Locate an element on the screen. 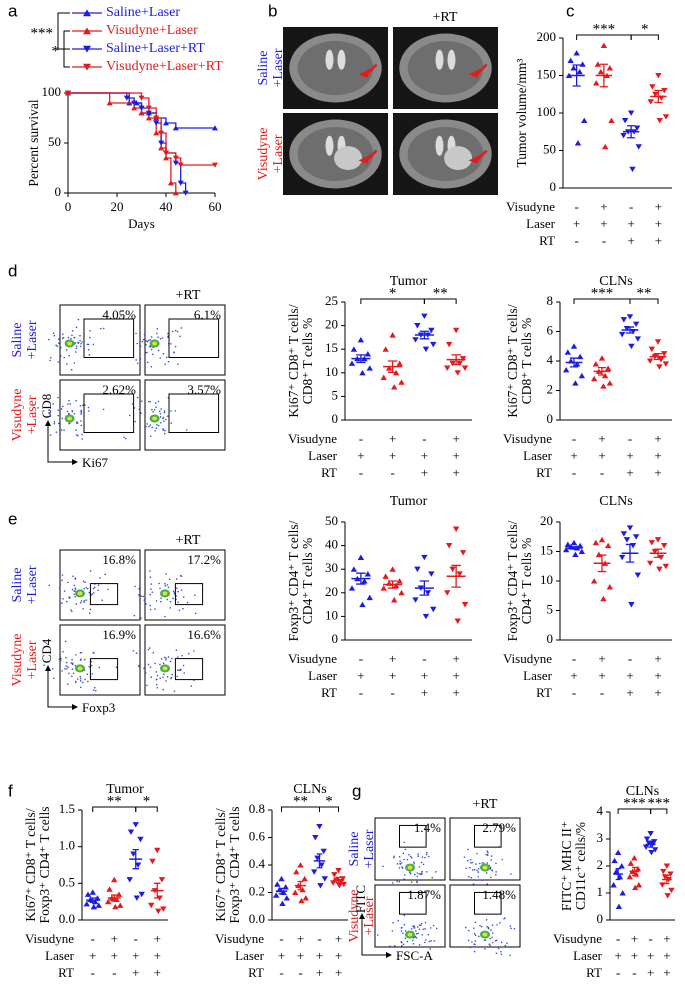 This screenshot has width=685, height=992. condition-label: Visudyne is located at coordinates (312, 438).